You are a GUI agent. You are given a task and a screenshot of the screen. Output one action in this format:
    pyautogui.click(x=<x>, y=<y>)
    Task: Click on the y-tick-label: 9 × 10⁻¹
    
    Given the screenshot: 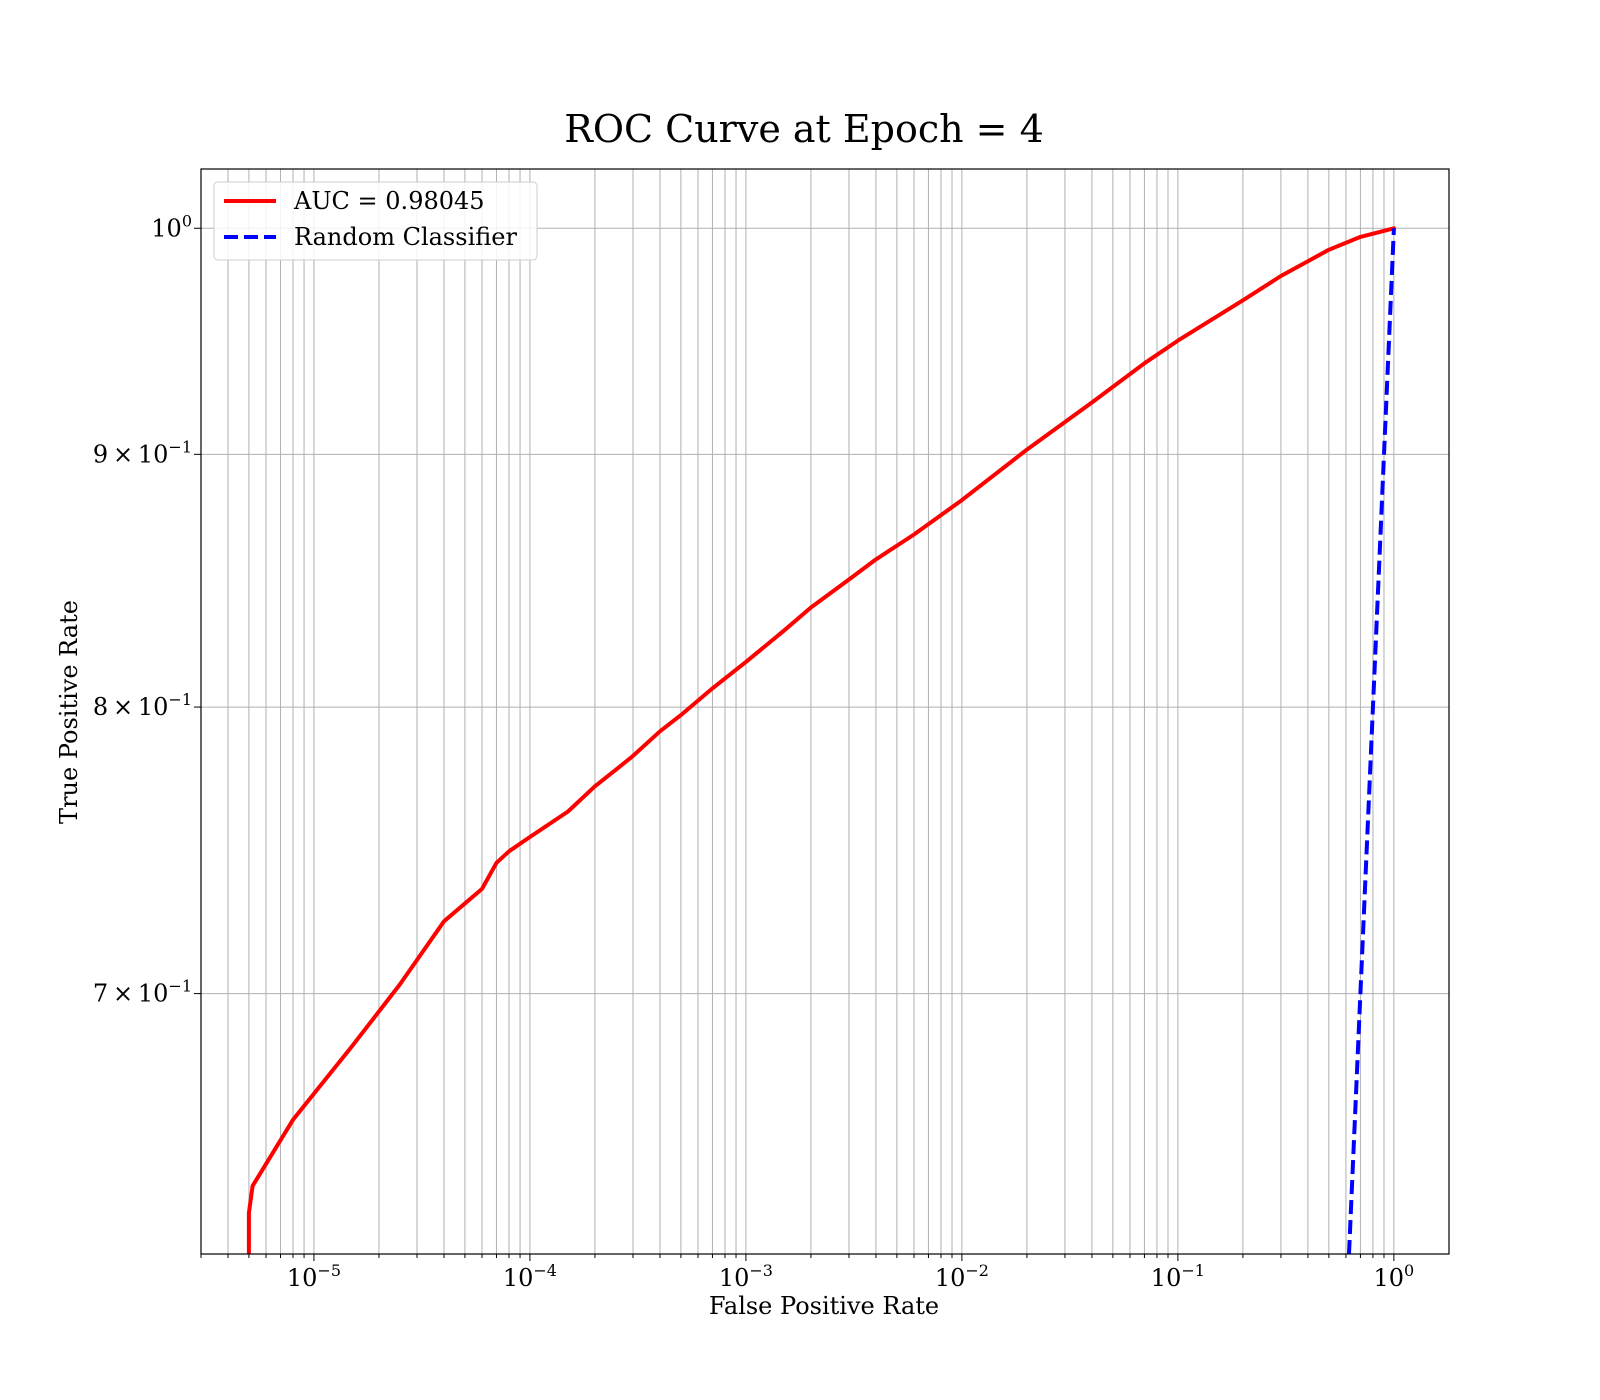 What is the action you would take?
    pyautogui.click(x=142, y=452)
    